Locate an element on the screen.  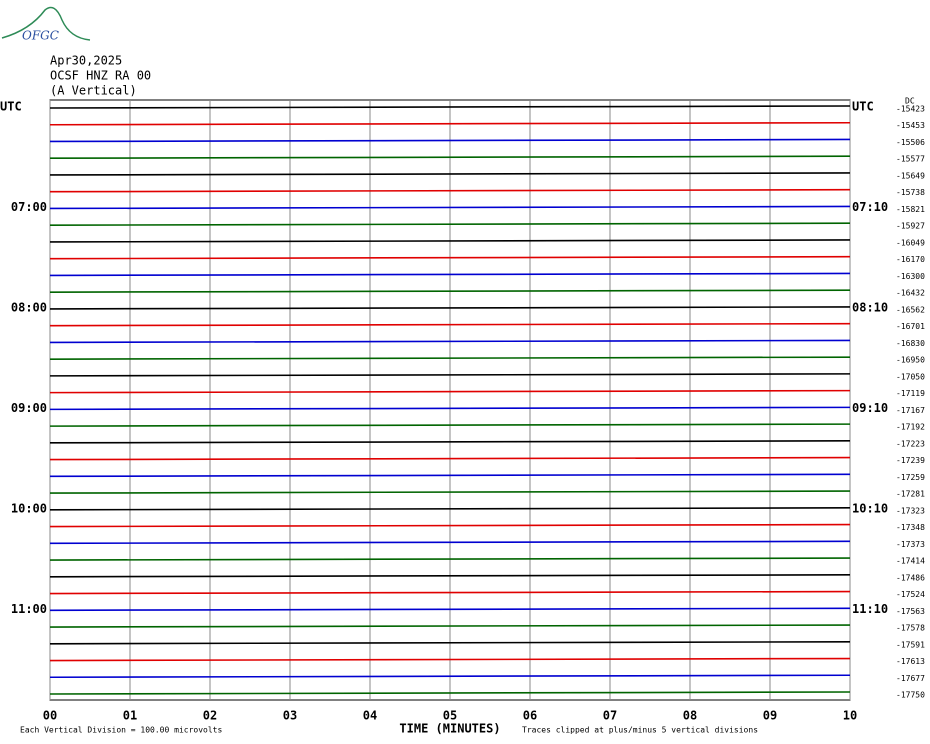
right-time-label: 08:10 is located at coordinates (870, 307).